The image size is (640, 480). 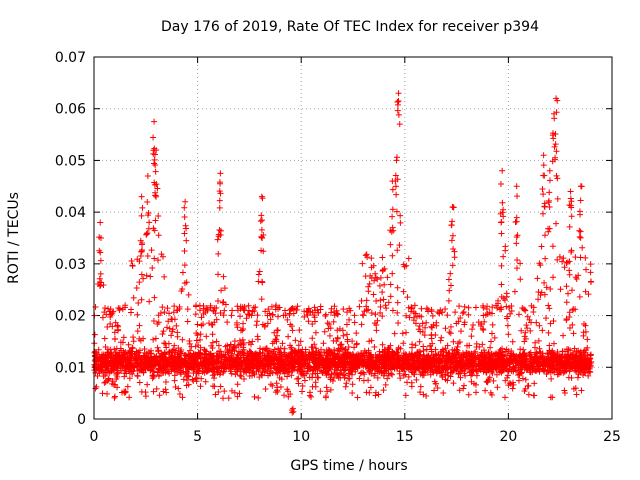 I want to click on y-tick-label: 0.07, so click(x=70, y=58).